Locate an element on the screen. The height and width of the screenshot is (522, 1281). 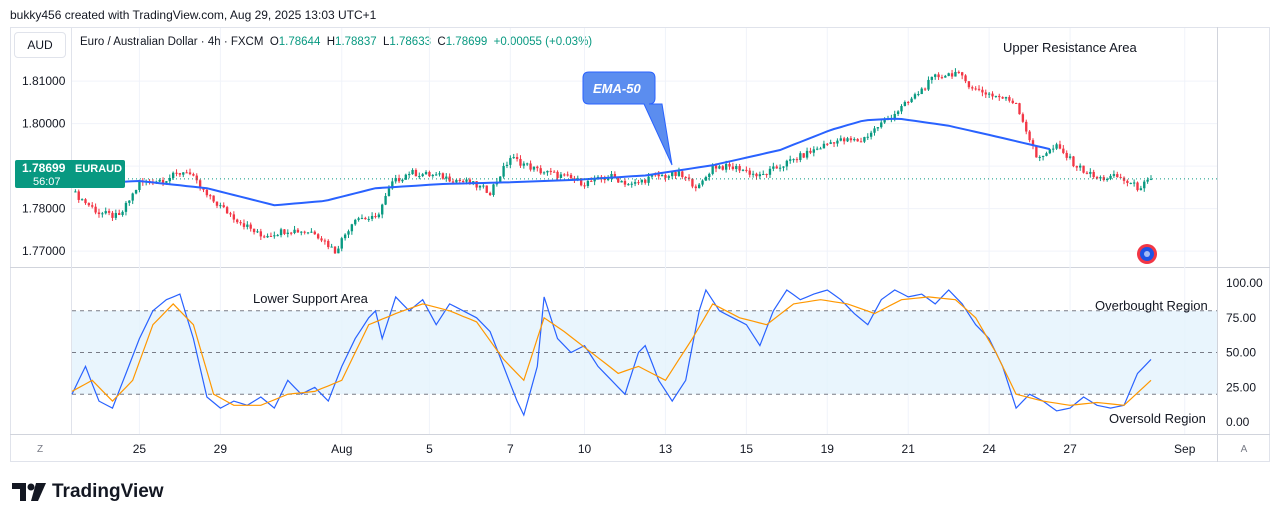
auto-scale-button: A is located at coordinates (1244, 449).